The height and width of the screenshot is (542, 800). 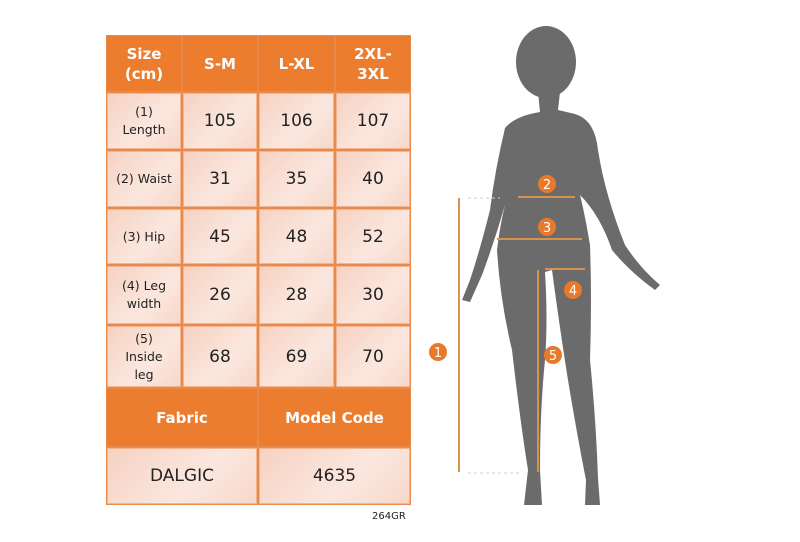 I want to click on header-cell: Size (cm), so click(x=144, y=63).